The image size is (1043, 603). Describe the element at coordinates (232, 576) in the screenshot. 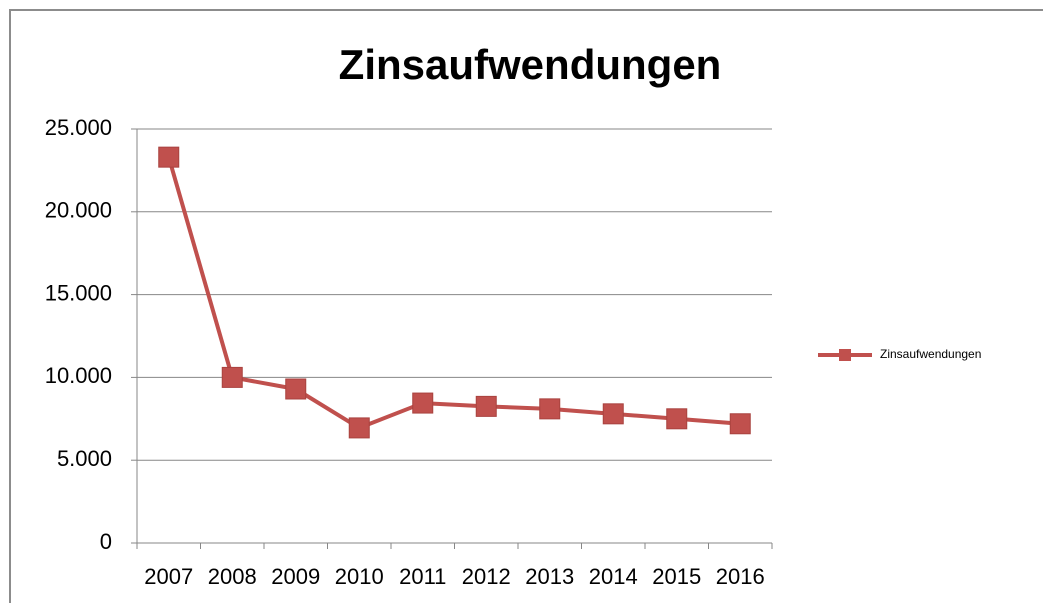

I see `x-tick-label: 2008` at that location.